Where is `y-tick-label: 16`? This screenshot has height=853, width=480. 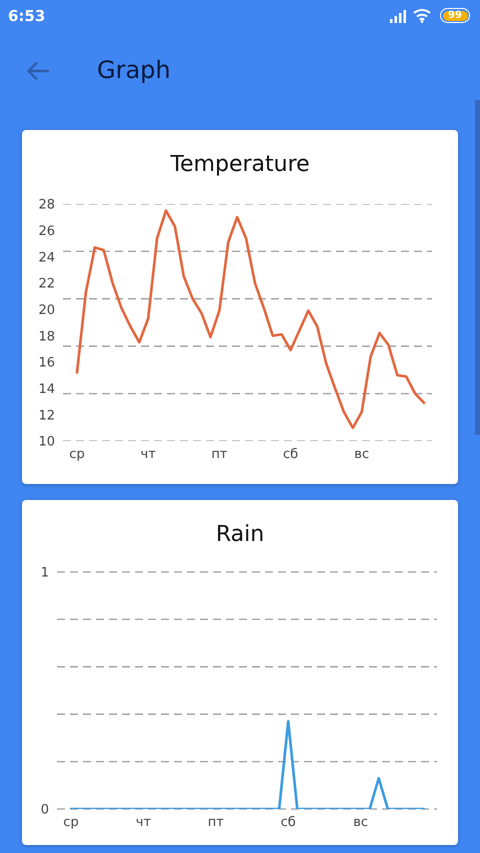
y-tick-label: 16 is located at coordinates (46, 363).